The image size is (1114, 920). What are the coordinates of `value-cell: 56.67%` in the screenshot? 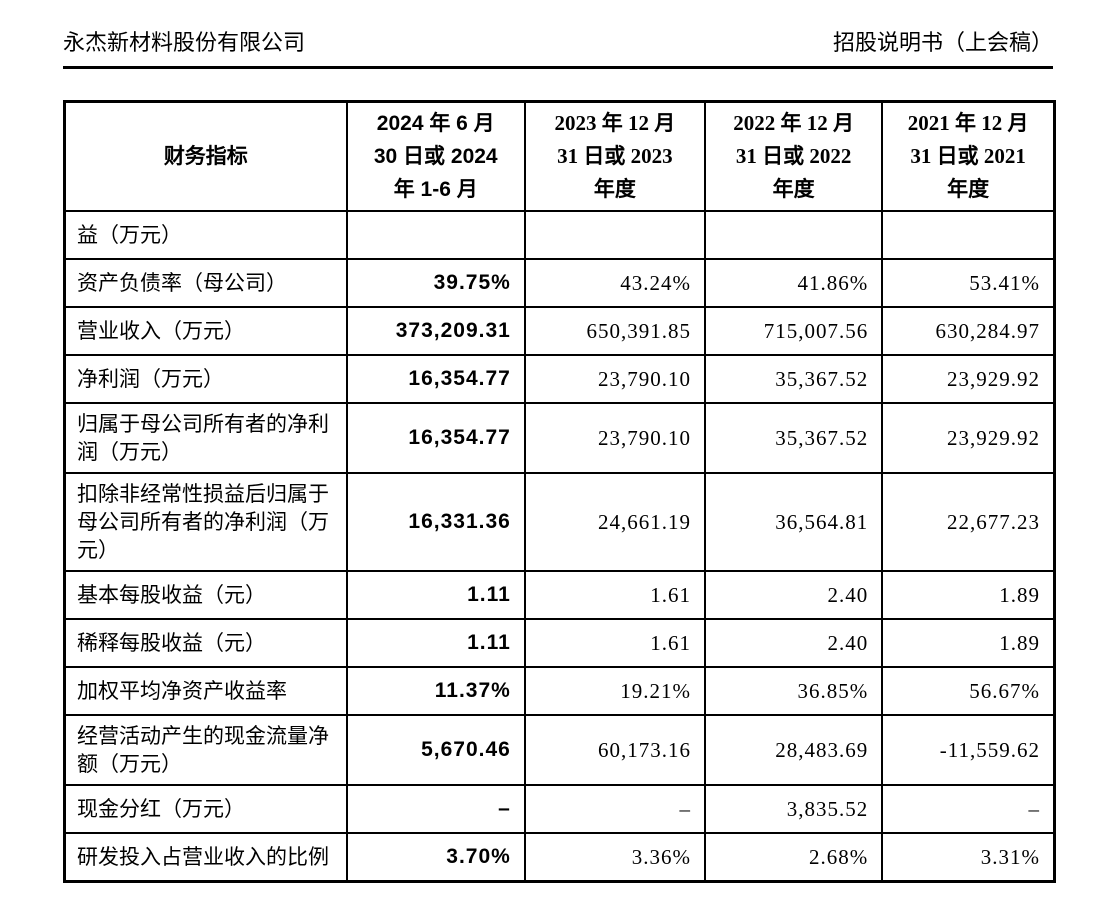 It's located at (968, 691).